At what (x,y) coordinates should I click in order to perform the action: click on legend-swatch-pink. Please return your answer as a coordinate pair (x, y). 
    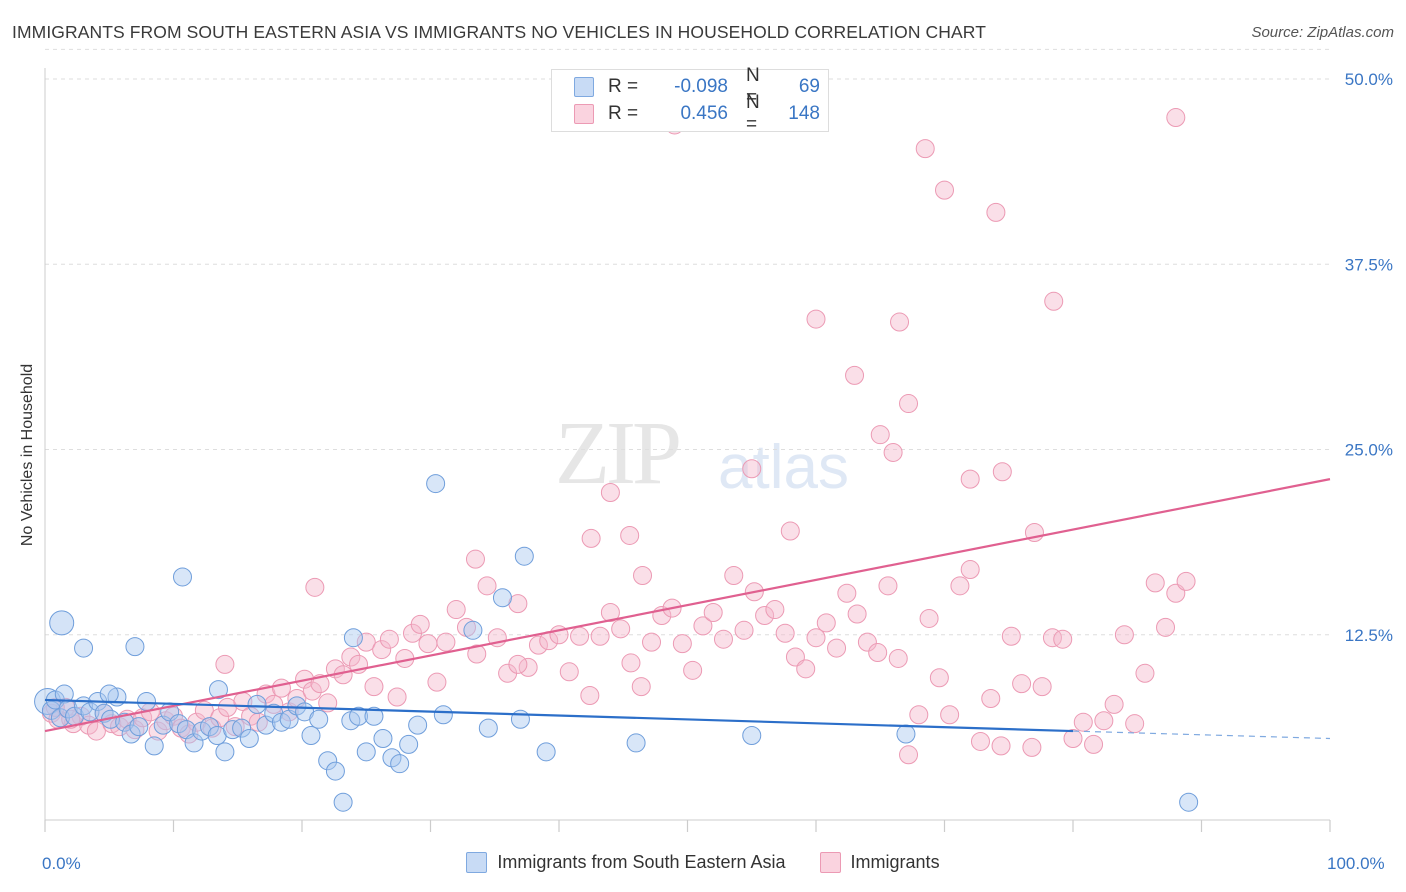
    Looking at the image, I should click on (830, 862).